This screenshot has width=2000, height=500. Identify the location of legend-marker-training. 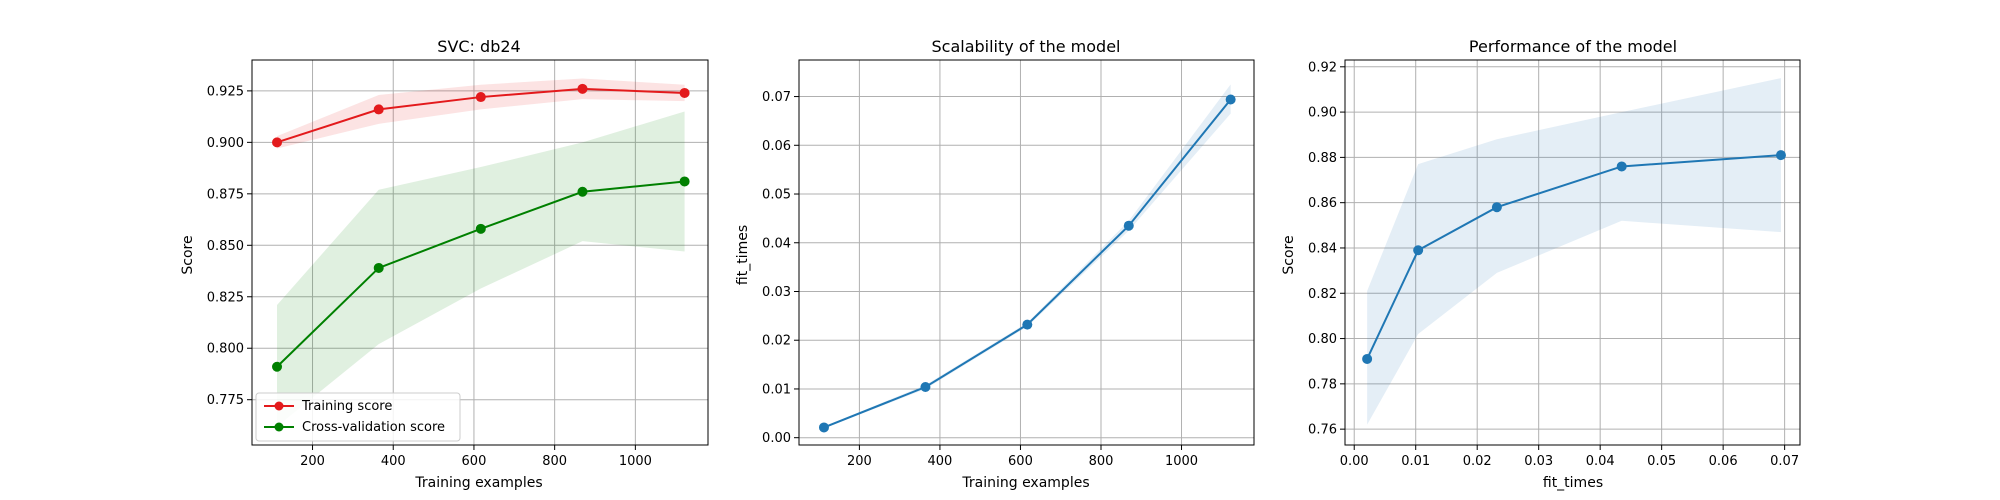
(279, 406).